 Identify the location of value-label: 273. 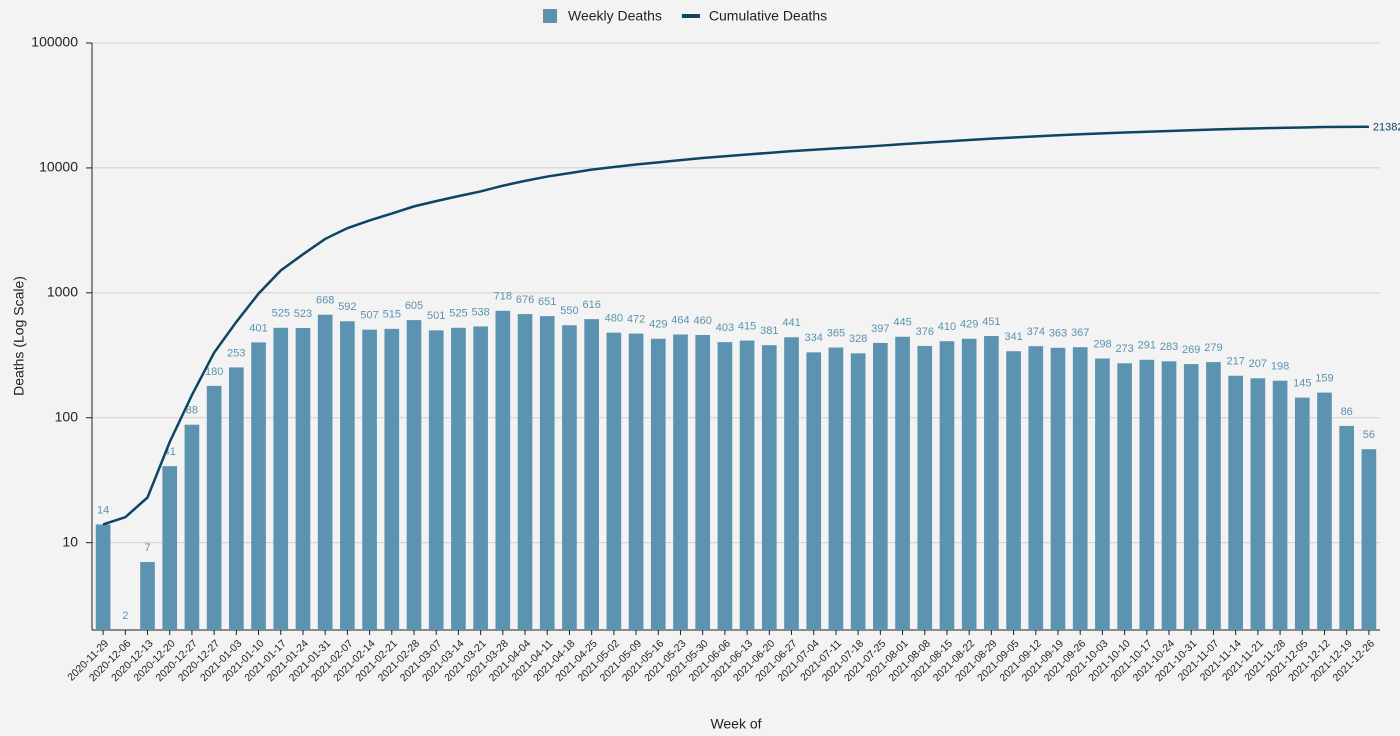
(1124, 349).